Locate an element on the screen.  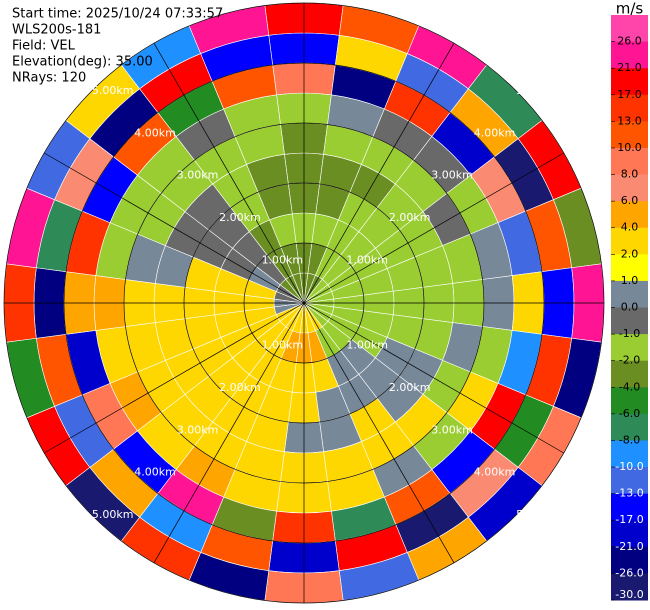
colorbar-title: m/s is located at coordinates (630, 9).